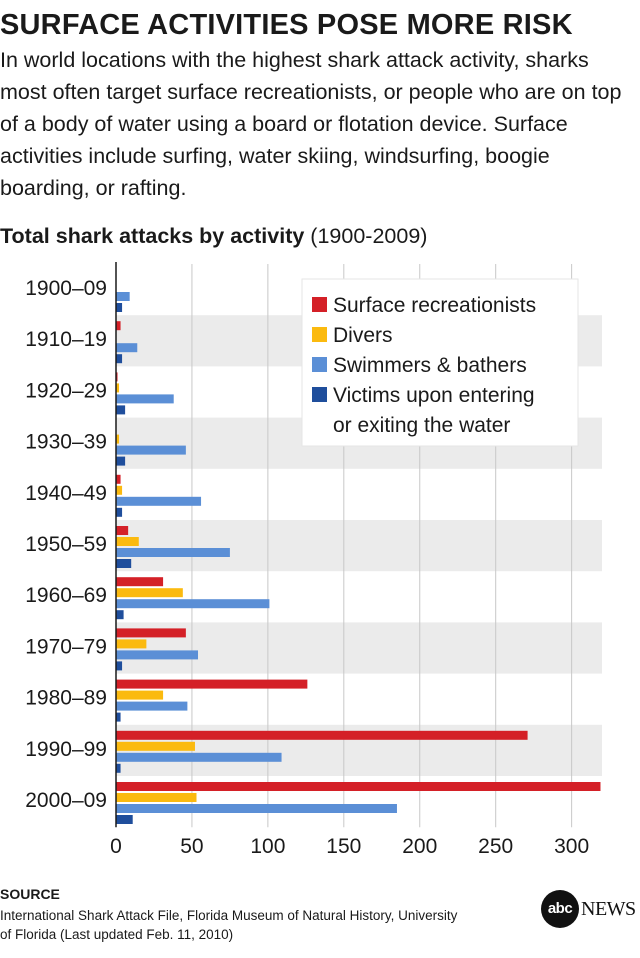 The height and width of the screenshot is (958, 640). Describe the element at coordinates (30, 894) in the screenshot. I see `source-label: SOURCE` at that location.